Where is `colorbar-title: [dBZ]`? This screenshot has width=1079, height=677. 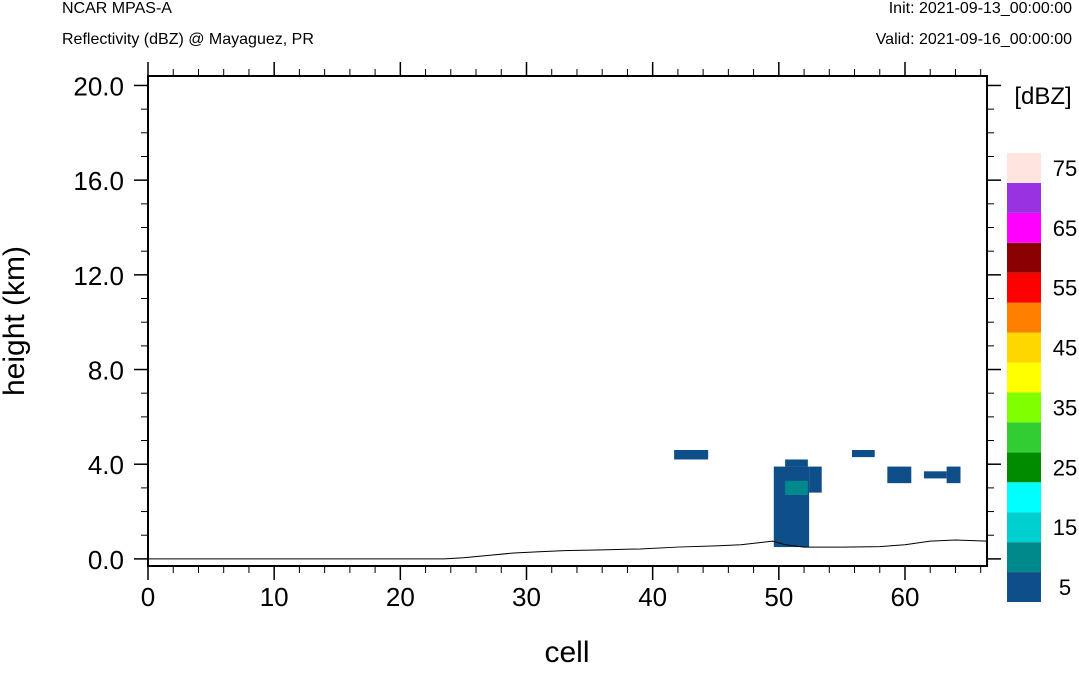 colorbar-title: [dBZ] is located at coordinates (1042, 96).